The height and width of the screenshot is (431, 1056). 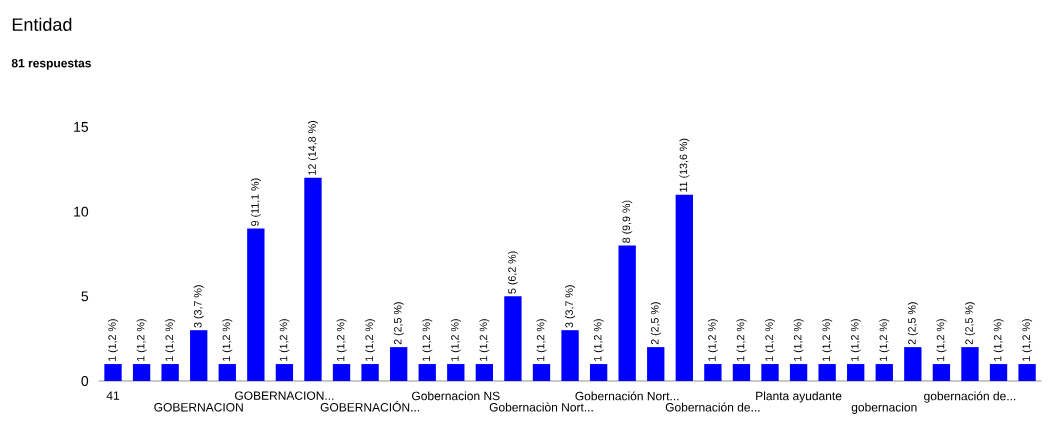 What do you see at coordinates (312, 148) in the screenshot?
I see `data-label: 12 (14,8 %)` at bounding box center [312, 148].